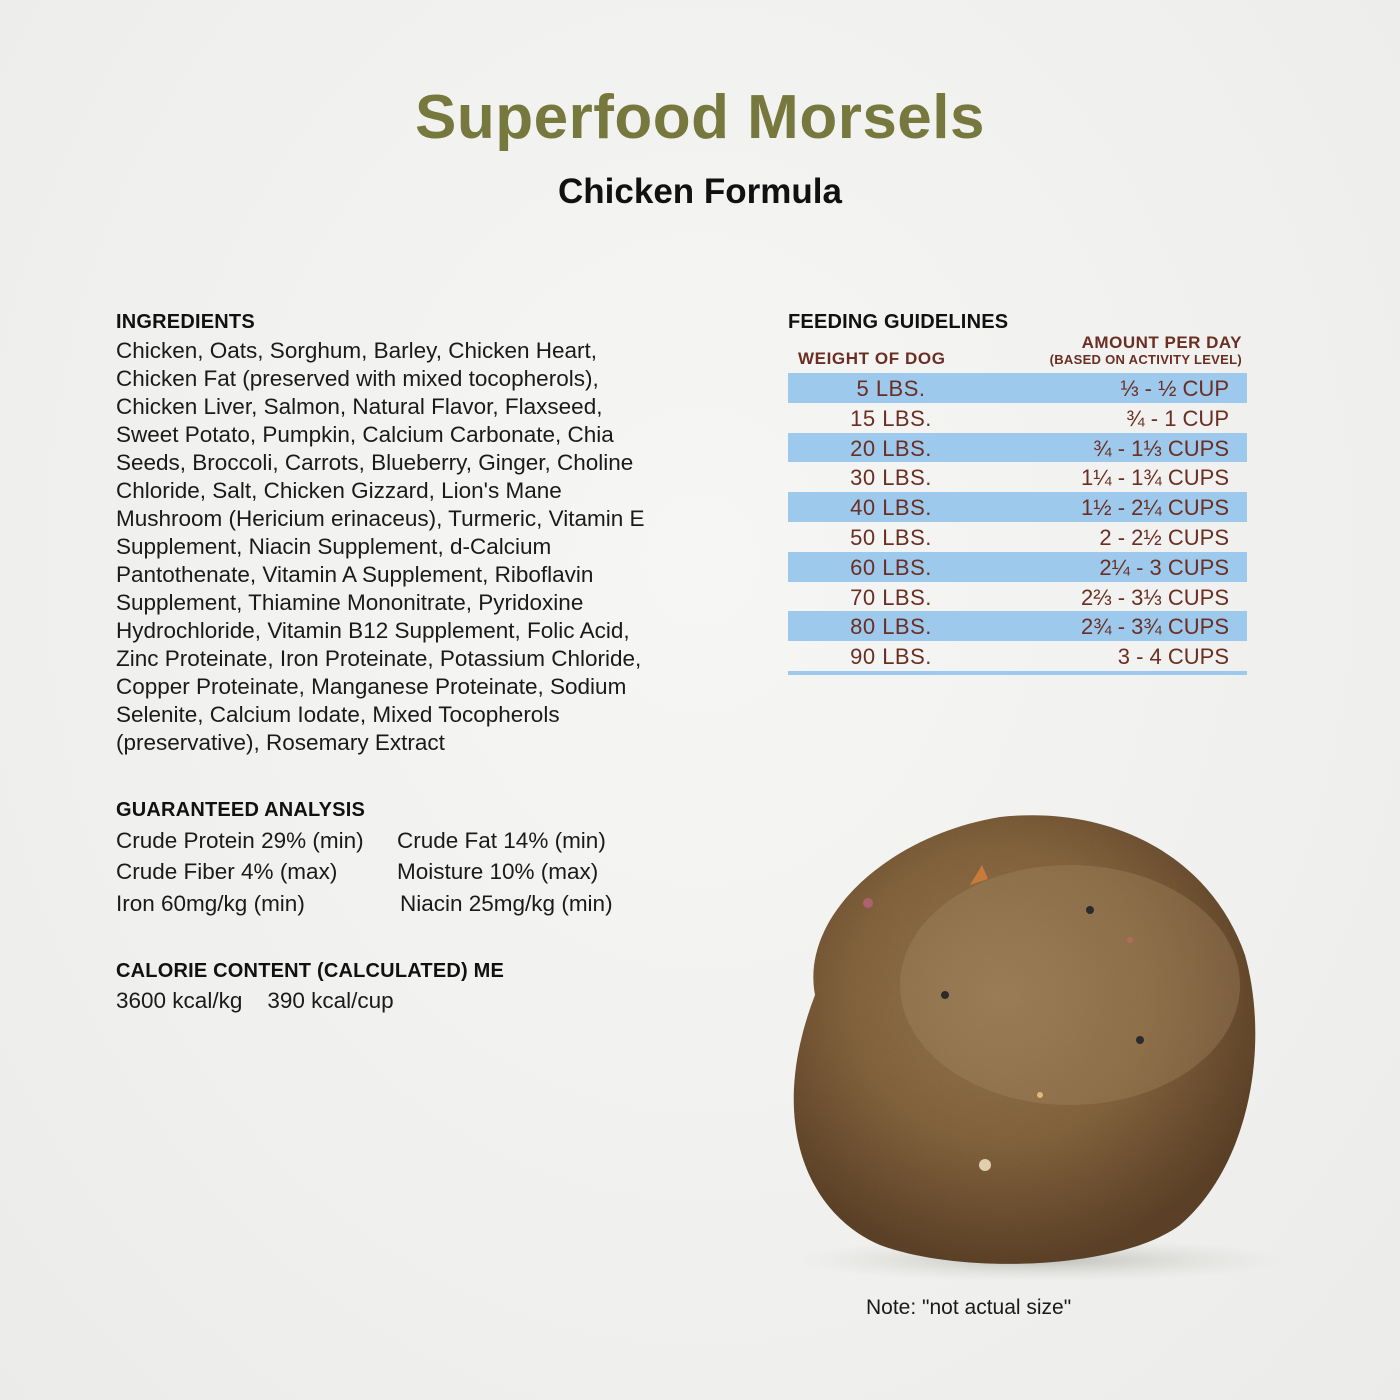 This screenshot has width=1400, height=1400. I want to click on guaranteed-analysis-heading: GUARANTEED ANALYSIS, so click(241, 810).